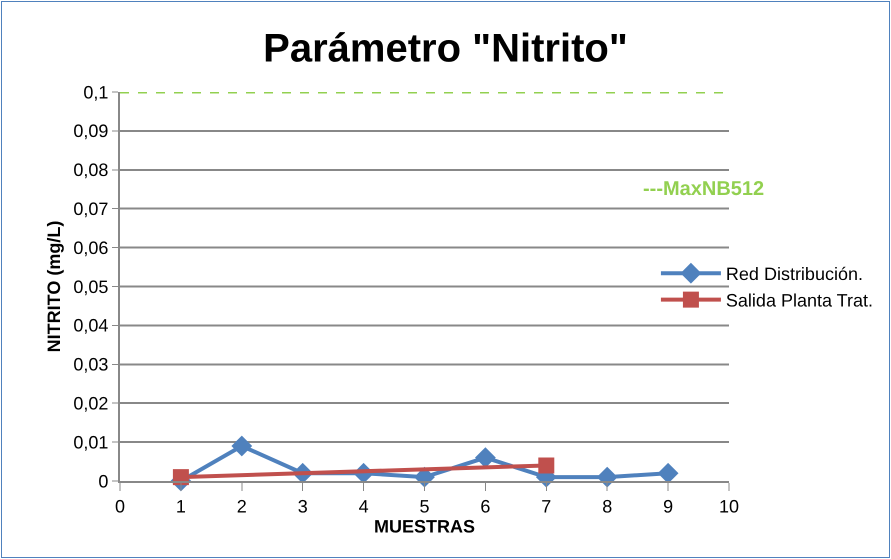  What do you see at coordinates (90, 131) in the screenshot?
I see `y-tick-label: 0,09` at bounding box center [90, 131].